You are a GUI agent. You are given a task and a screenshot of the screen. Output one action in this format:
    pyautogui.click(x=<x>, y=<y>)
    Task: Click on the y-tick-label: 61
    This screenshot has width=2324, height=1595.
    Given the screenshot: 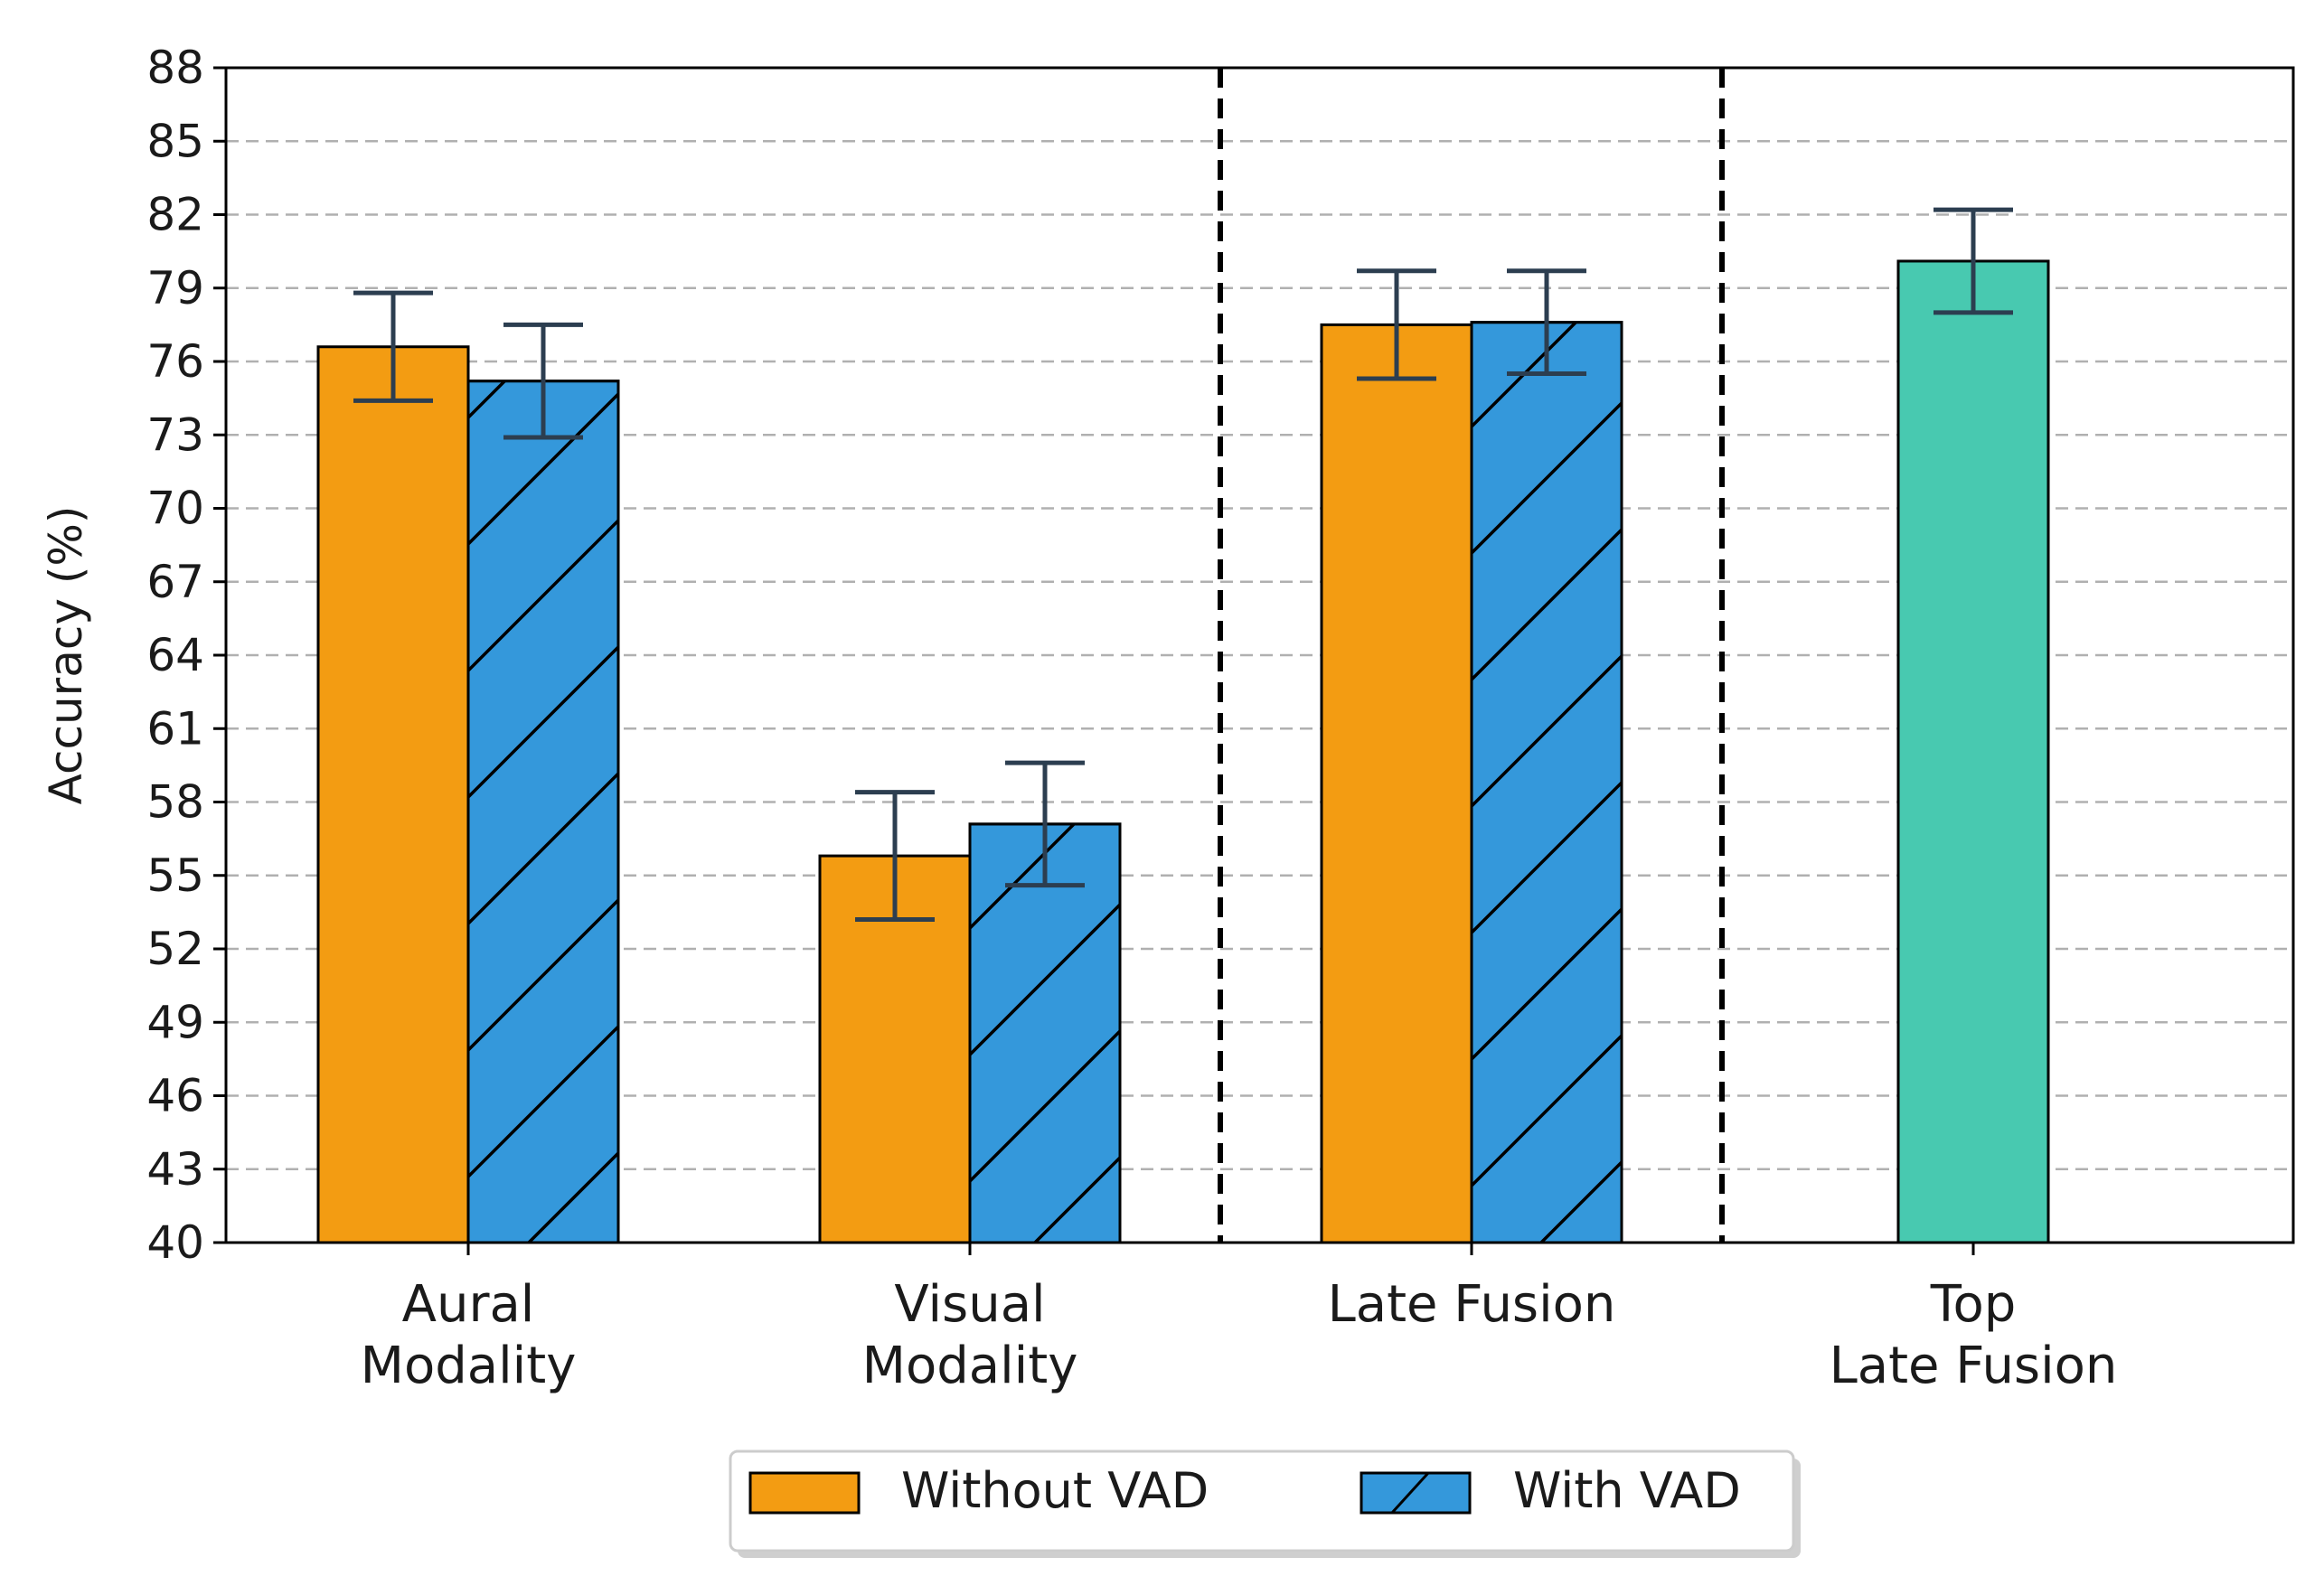 What is the action you would take?
    pyautogui.click(x=175, y=728)
    